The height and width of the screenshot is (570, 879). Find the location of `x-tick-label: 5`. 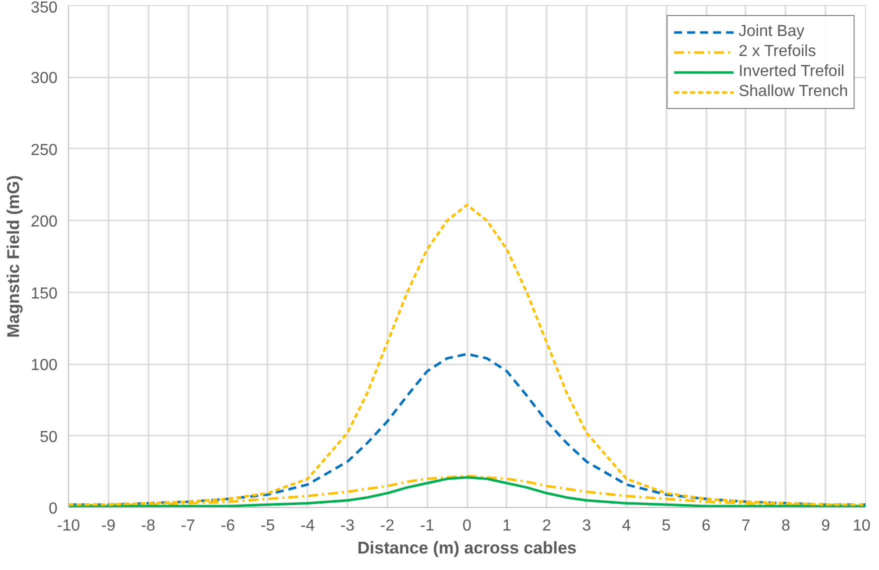

x-tick-label: 5 is located at coordinates (666, 526).